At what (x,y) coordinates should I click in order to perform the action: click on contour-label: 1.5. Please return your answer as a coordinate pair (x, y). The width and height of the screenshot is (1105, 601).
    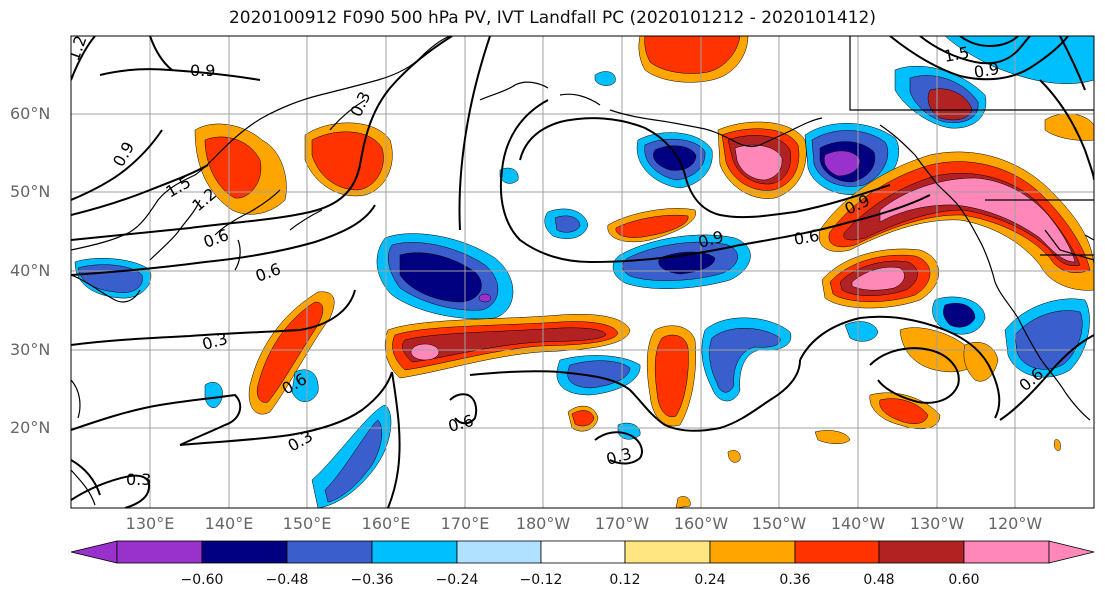
    Looking at the image, I should click on (956, 54).